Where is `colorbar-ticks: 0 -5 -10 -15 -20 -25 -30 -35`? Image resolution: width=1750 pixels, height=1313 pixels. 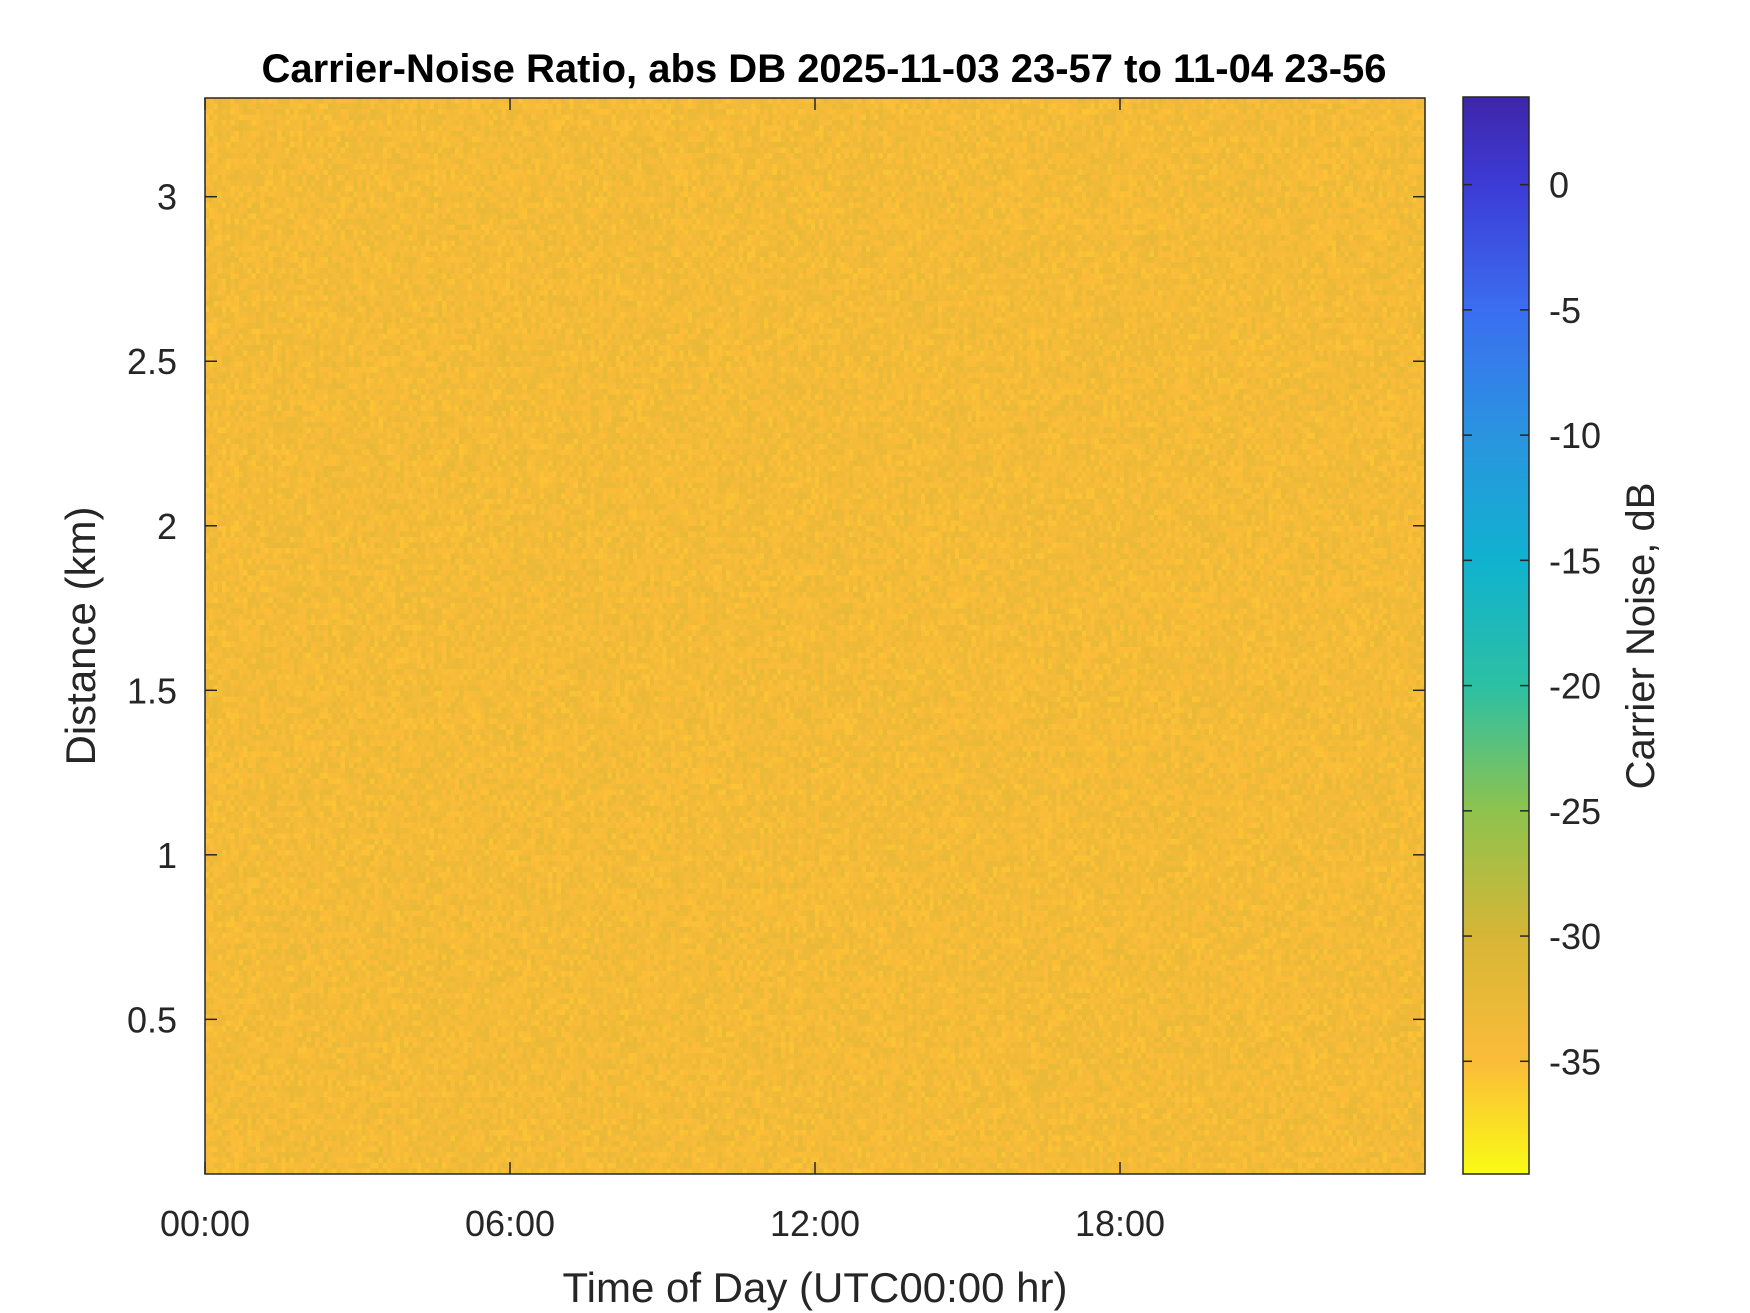
colorbar-ticks: 0 -5 -10 -15 -20 -25 -30 -35 is located at coordinates (1532, 623).